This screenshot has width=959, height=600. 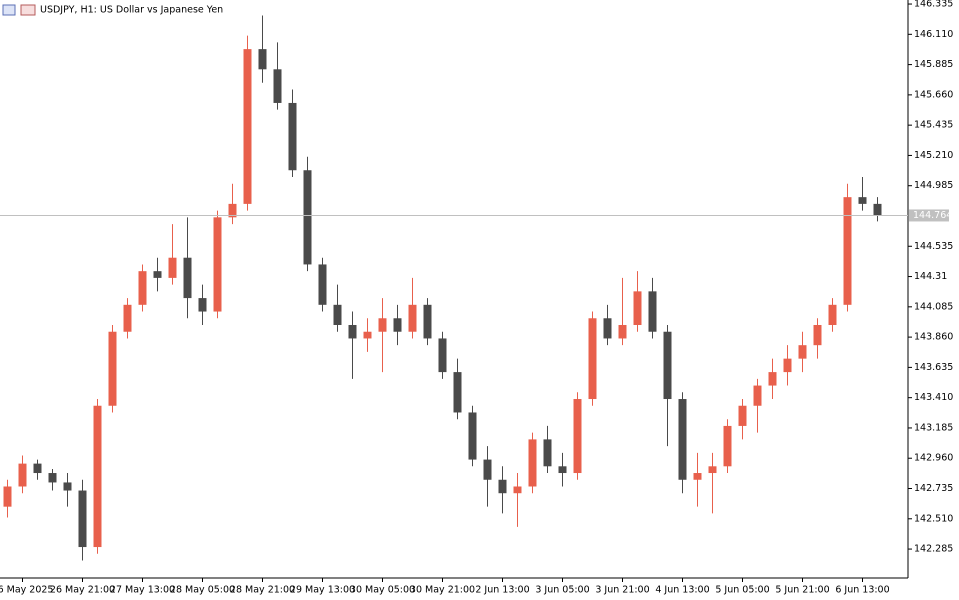 I want to click on y-tick-label: 144.085, so click(x=933, y=306).